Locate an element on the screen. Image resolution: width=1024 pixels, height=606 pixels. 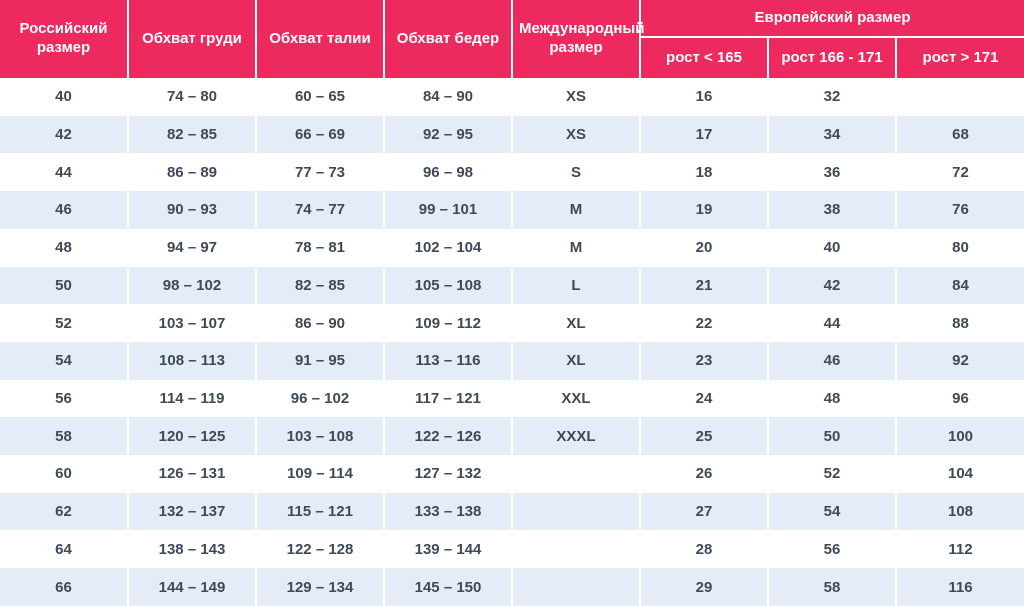
table-cell: 115 – 121 is located at coordinates (320, 511).